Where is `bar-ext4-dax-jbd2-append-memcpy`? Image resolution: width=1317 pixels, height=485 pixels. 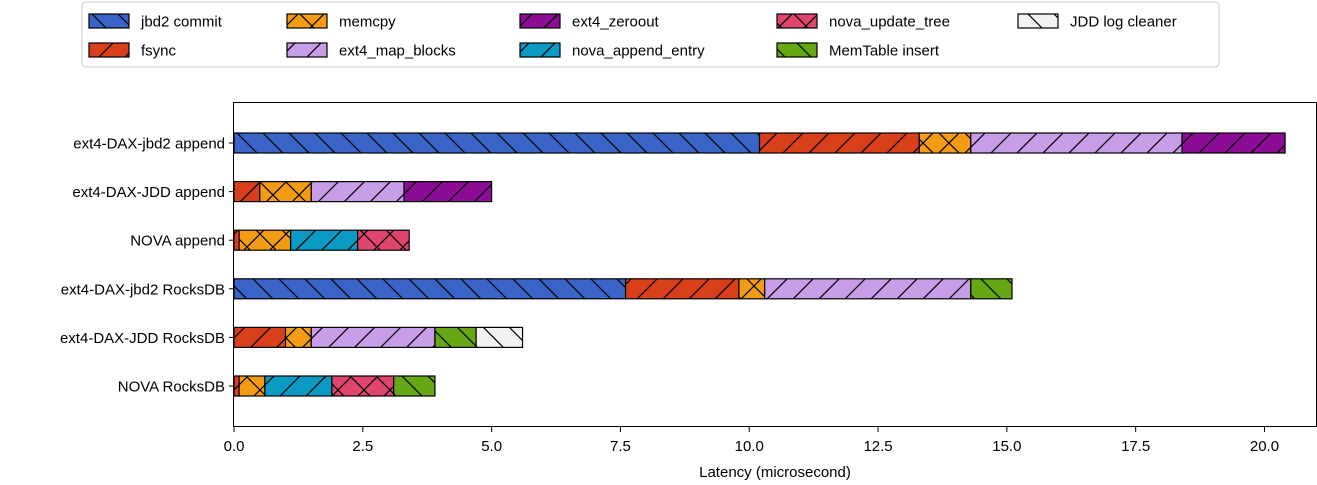 bar-ext4-dax-jbd2-append-memcpy is located at coordinates (945, 143).